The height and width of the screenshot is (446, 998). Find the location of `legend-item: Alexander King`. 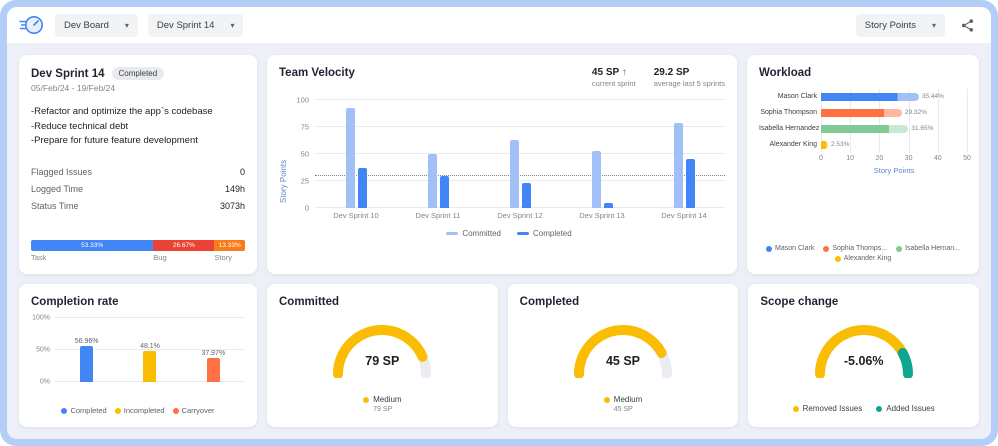

legend-item: Alexander King is located at coordinates (863, 258).